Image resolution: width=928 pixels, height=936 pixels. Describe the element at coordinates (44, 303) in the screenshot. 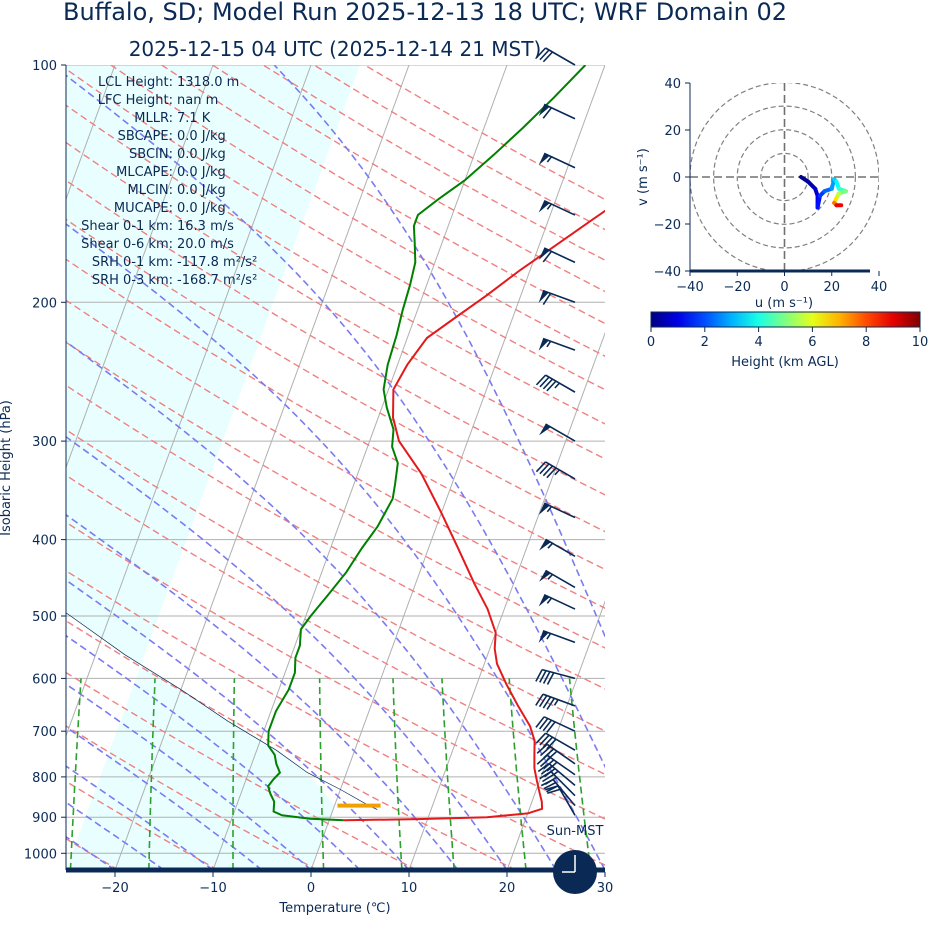

I see `y-tick-label: 200` at that location.